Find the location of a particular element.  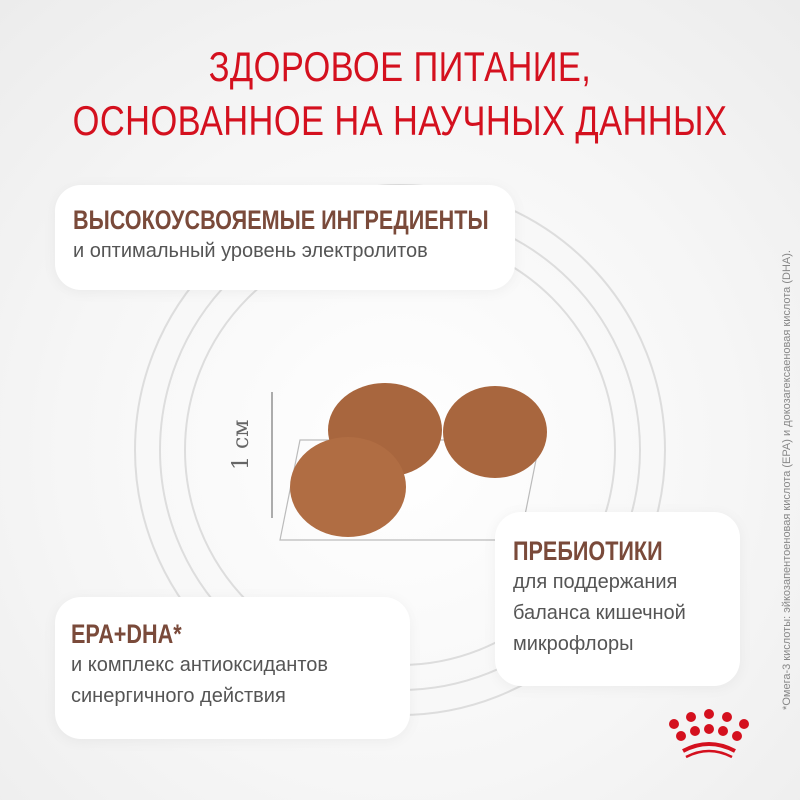

card-text: и оптимальный уровень электролитов is located at coordinates (250, 251).